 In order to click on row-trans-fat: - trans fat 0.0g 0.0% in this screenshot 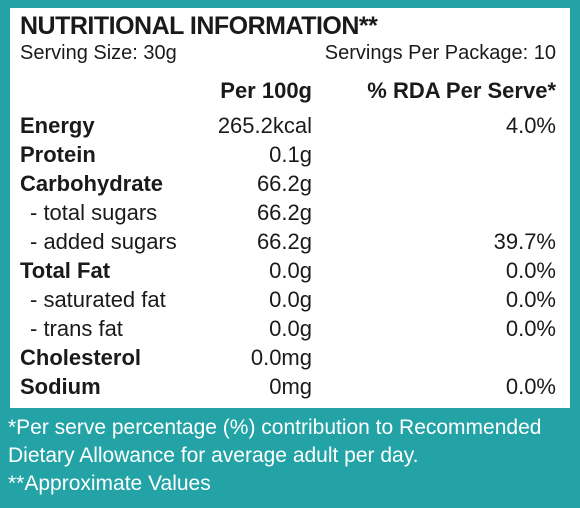, I will do `click(290, 329)`.